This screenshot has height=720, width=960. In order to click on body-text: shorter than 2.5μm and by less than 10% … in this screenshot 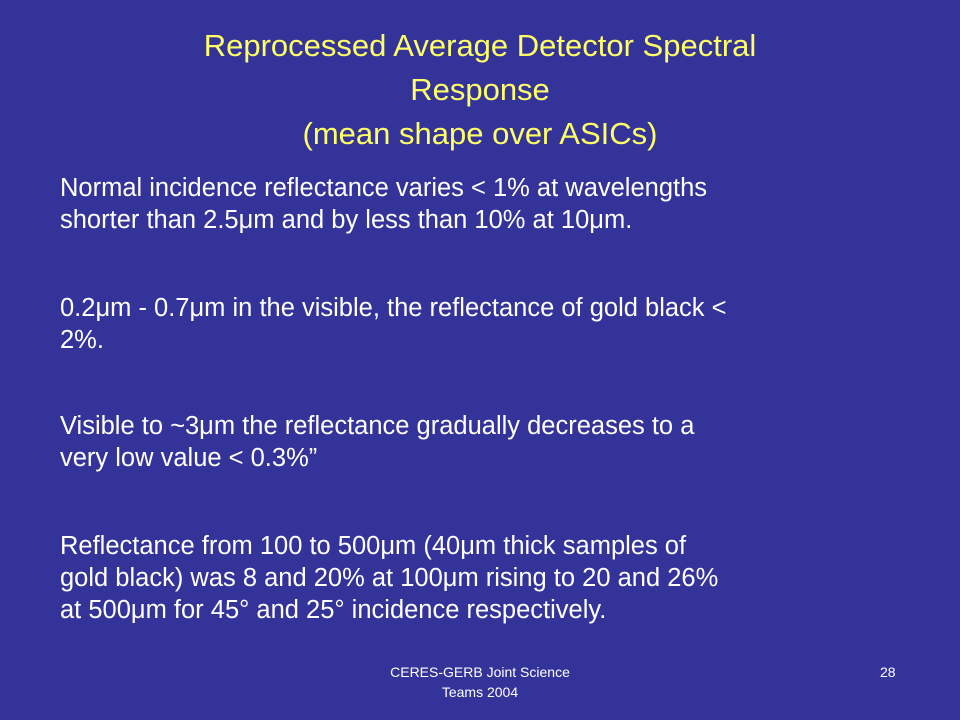, I will do `click(346, 220)`.